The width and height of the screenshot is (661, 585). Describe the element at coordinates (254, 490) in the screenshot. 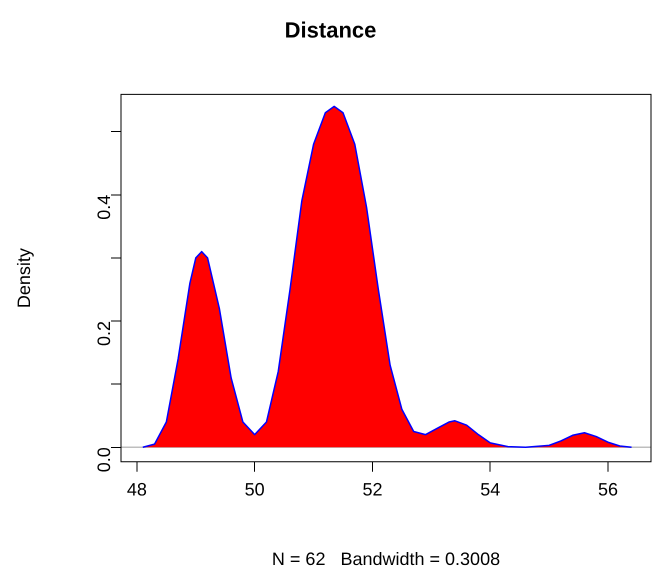

I see `x-tick-label: 50` at that location.